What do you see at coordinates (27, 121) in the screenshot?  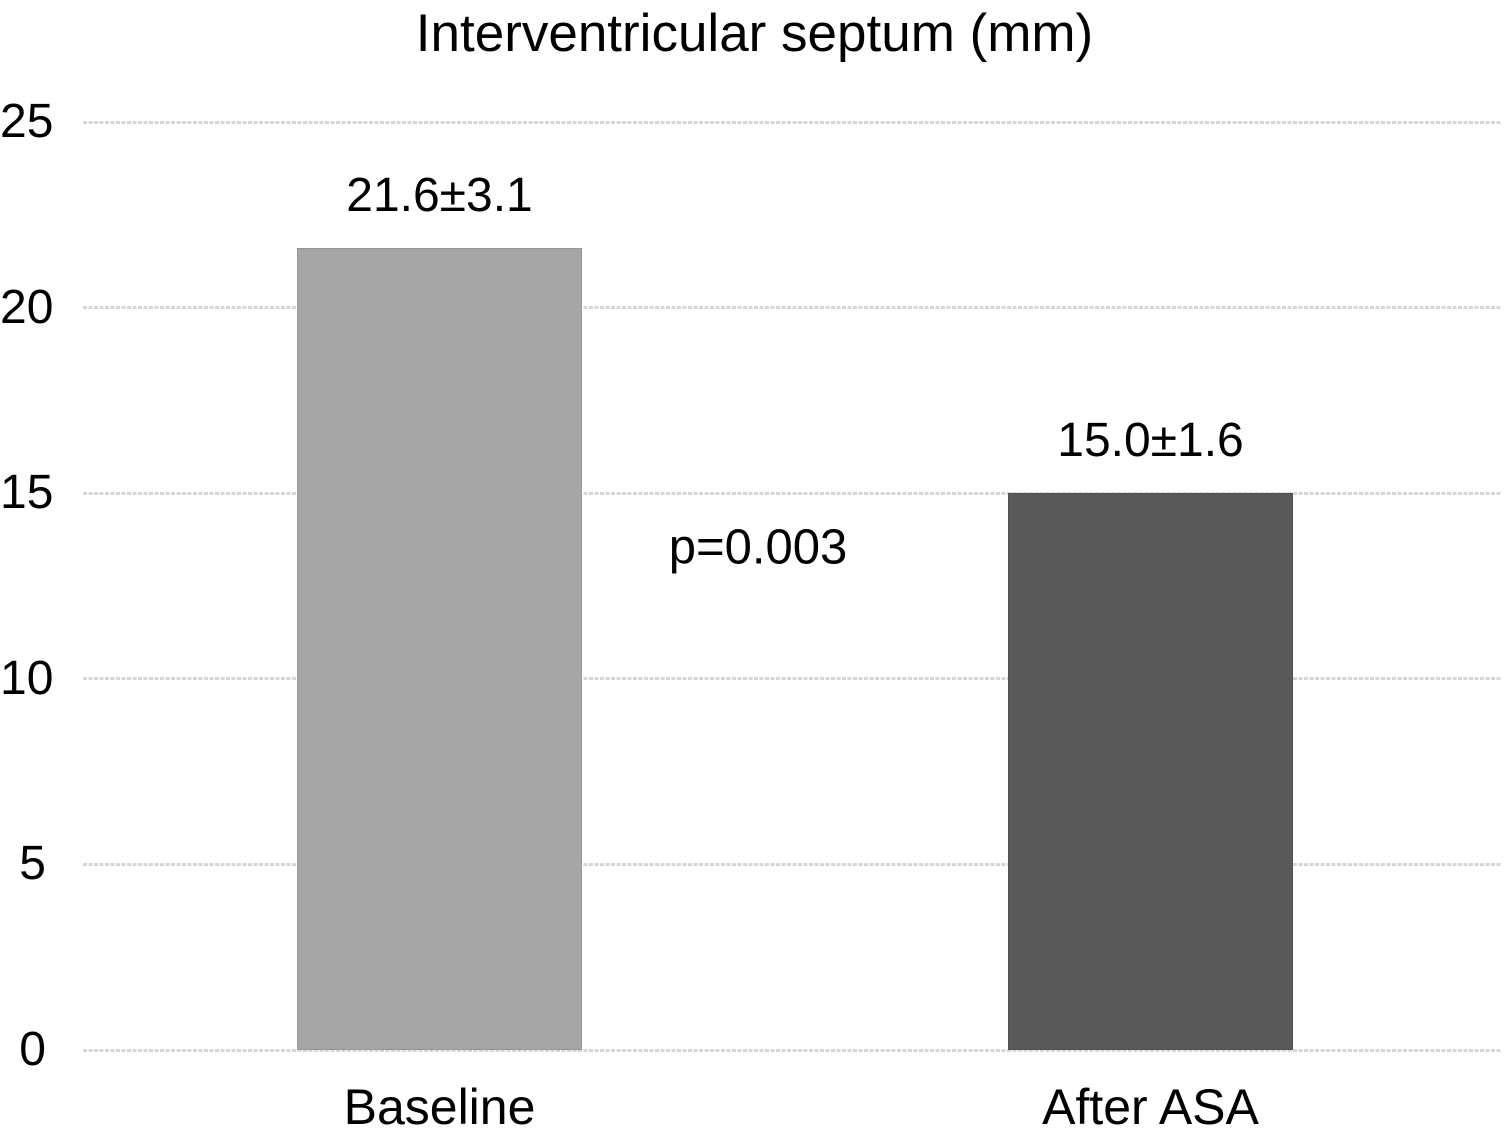 I see `y-axis-tick-label: 25` at bounding box center [27, 121].